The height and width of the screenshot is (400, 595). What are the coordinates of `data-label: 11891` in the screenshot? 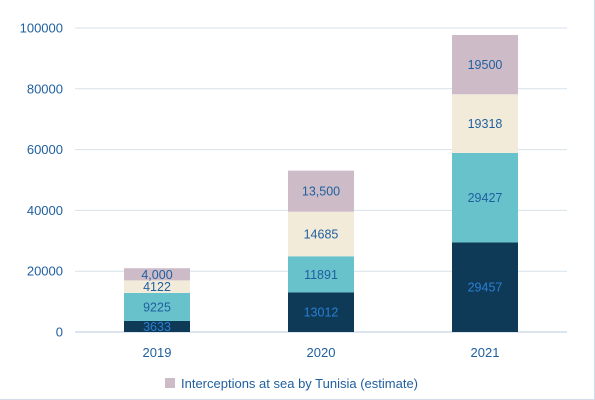 It's located at (321, 275).